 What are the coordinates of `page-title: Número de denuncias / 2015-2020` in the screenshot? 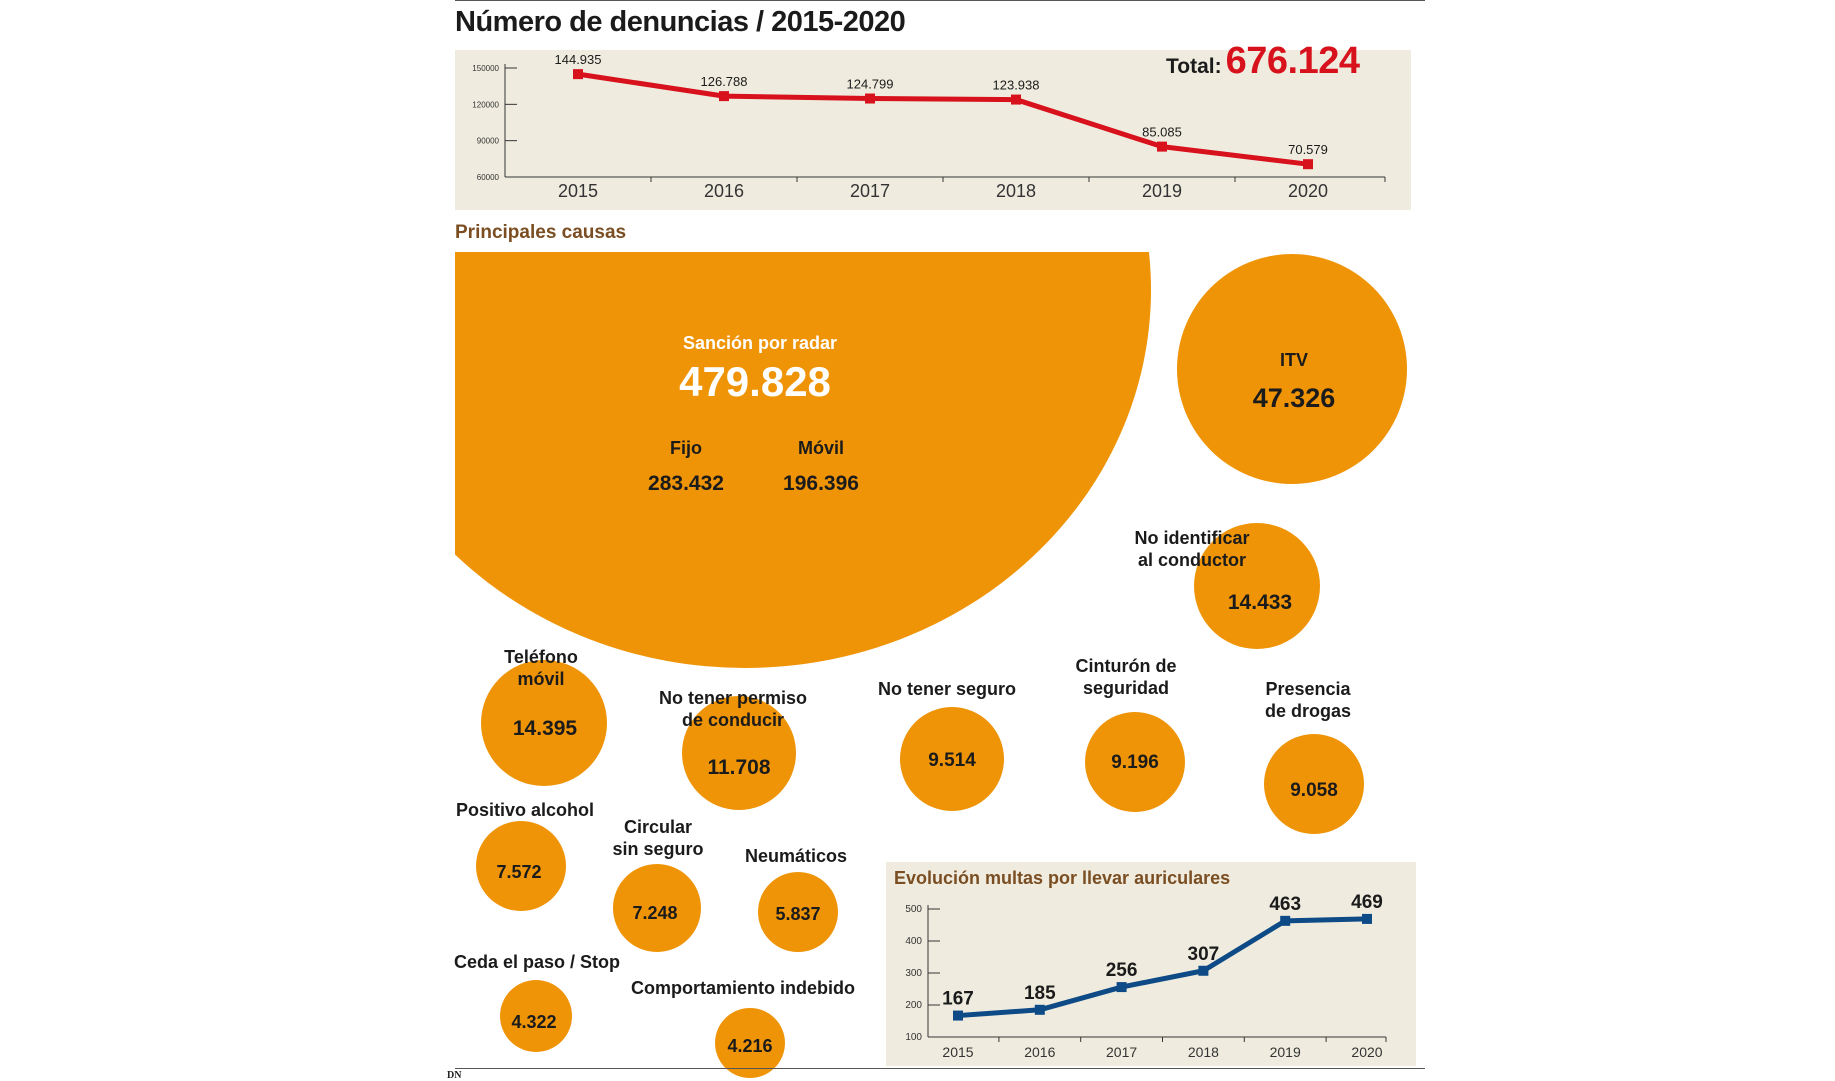 It's located at (680, 22).